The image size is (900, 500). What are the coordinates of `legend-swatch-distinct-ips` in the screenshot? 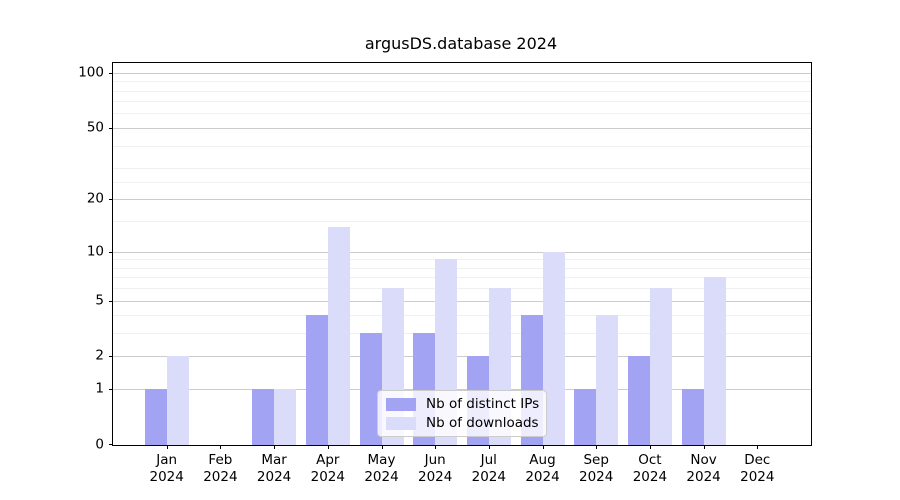 It's located at (401, 404).